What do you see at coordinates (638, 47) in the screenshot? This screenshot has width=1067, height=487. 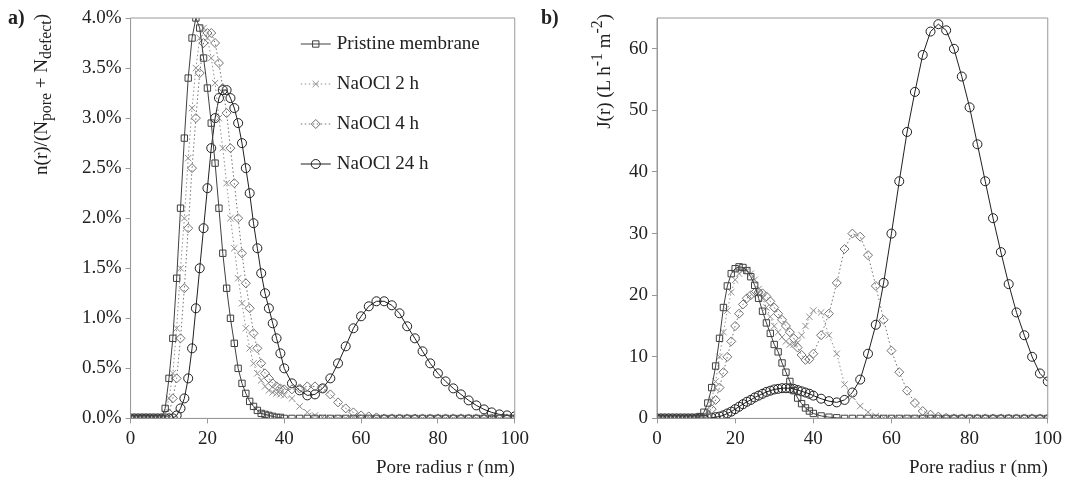 I see `y-tick-label: 60` at bounding box center [638, 47].